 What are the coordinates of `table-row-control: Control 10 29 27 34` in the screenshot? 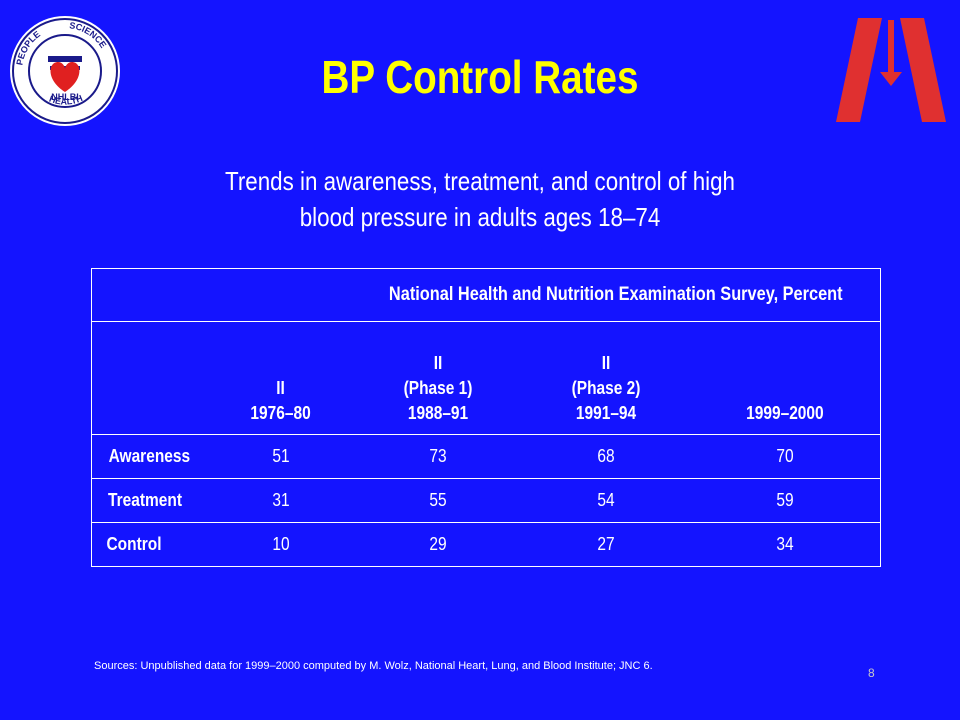 It's located at (486, 544).